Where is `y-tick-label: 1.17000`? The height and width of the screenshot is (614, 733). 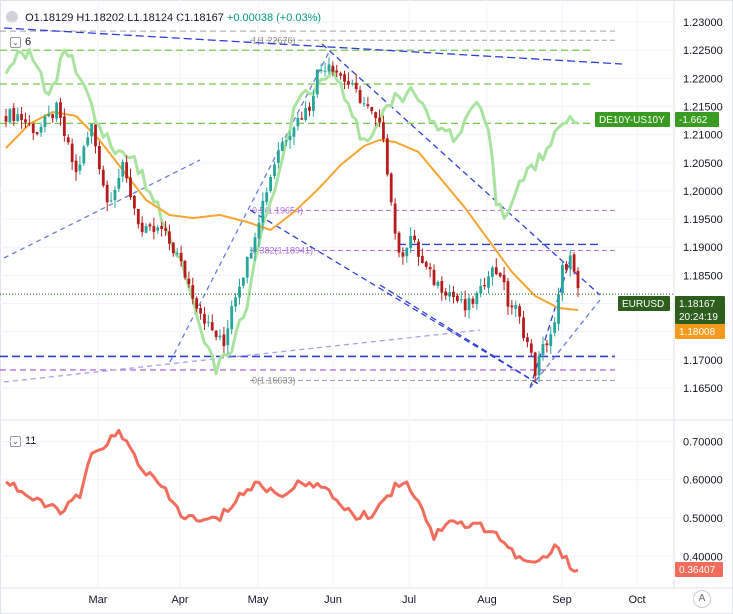
y-tick-label: 1.17000 is located at coordinates (703, 361).